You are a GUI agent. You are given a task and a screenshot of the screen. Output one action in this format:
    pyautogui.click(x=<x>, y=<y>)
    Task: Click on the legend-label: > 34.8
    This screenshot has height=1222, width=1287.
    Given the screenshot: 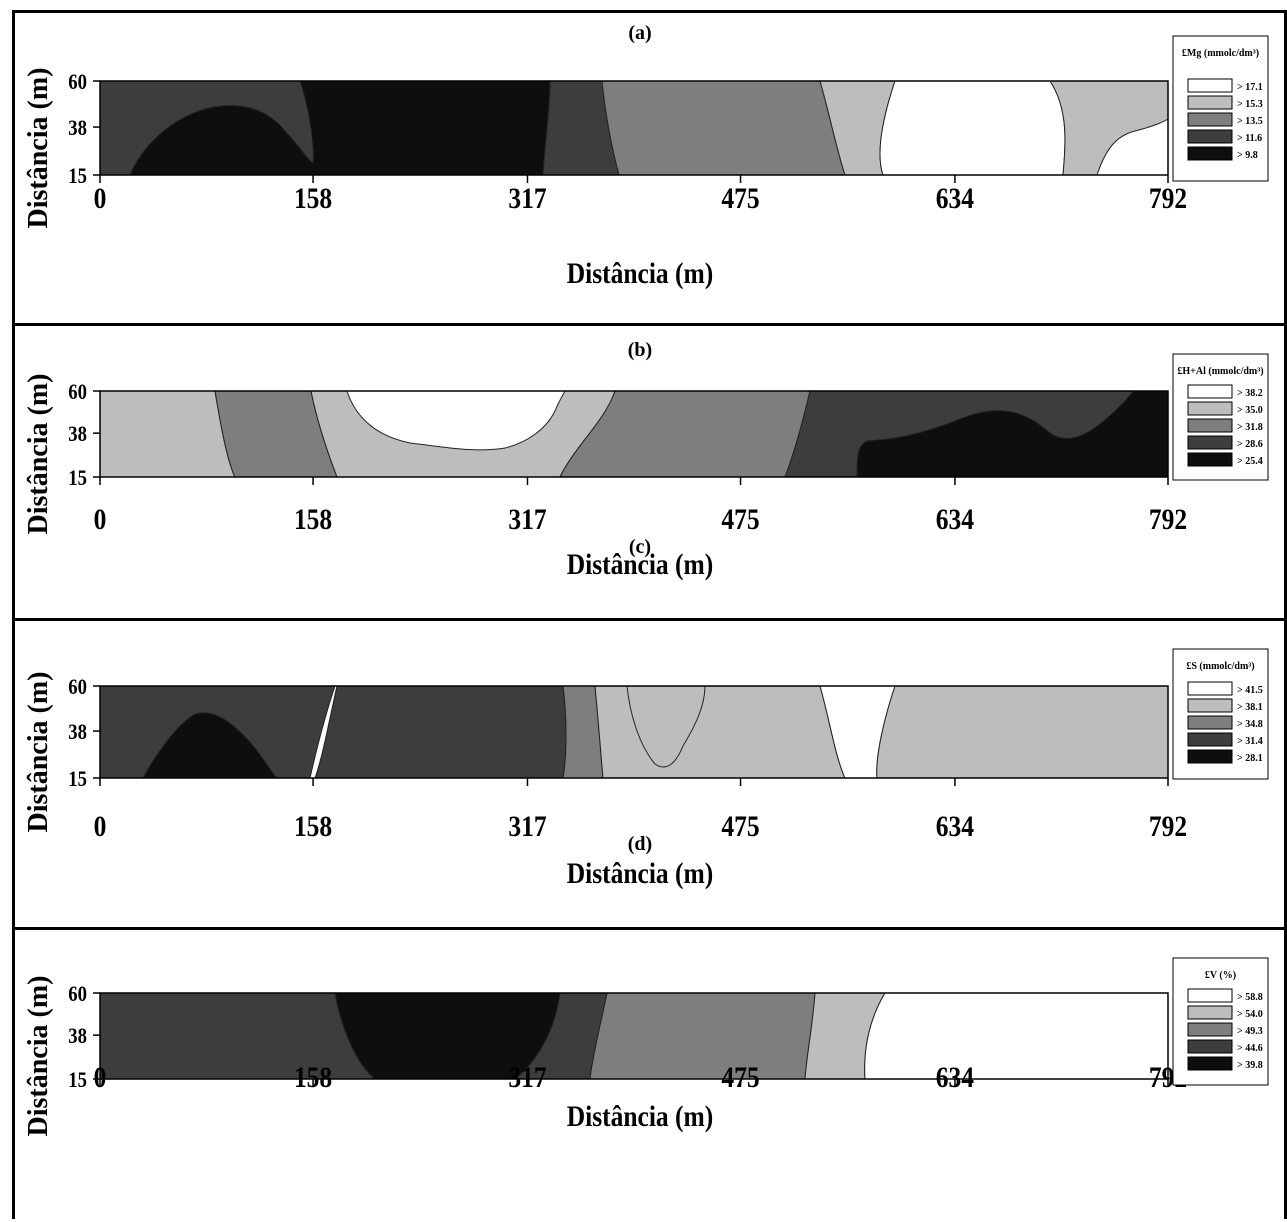 What is the action you would take?
    pyautogui.click(x=1250, y=724)
    